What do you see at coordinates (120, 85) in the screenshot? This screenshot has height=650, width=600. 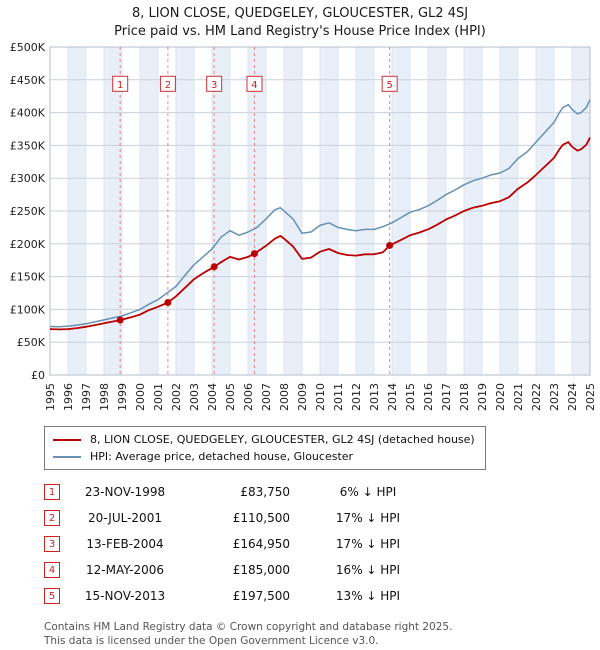 I see `svg-text: 1` at bounding box center [120, 85].